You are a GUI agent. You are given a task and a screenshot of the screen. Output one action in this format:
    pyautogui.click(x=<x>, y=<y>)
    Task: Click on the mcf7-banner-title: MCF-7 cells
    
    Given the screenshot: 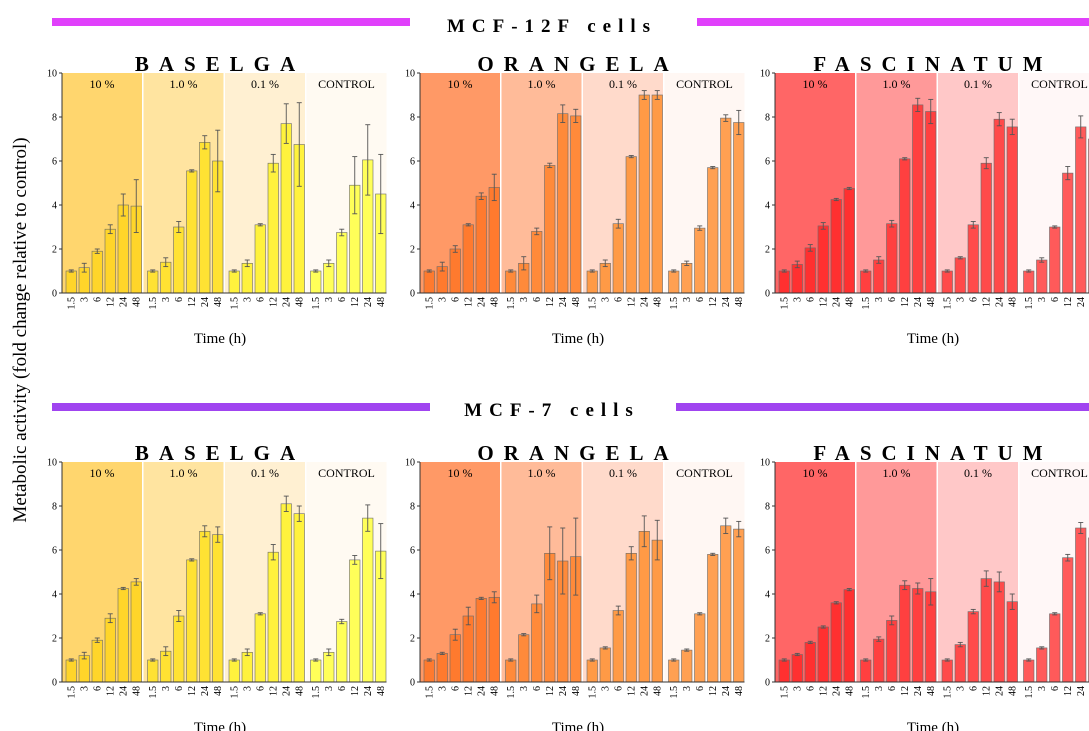 What is the action you would take?
    pyautogui.click(x=552, y=410)
    